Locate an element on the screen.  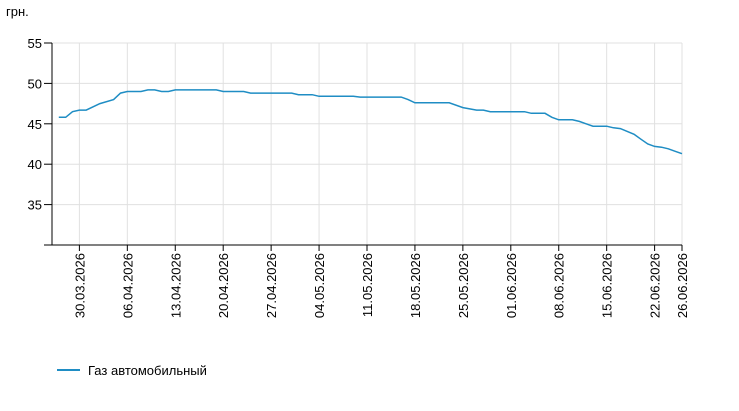
x-tick-label: 04.05.2026 is located at coordinates (319, 285).